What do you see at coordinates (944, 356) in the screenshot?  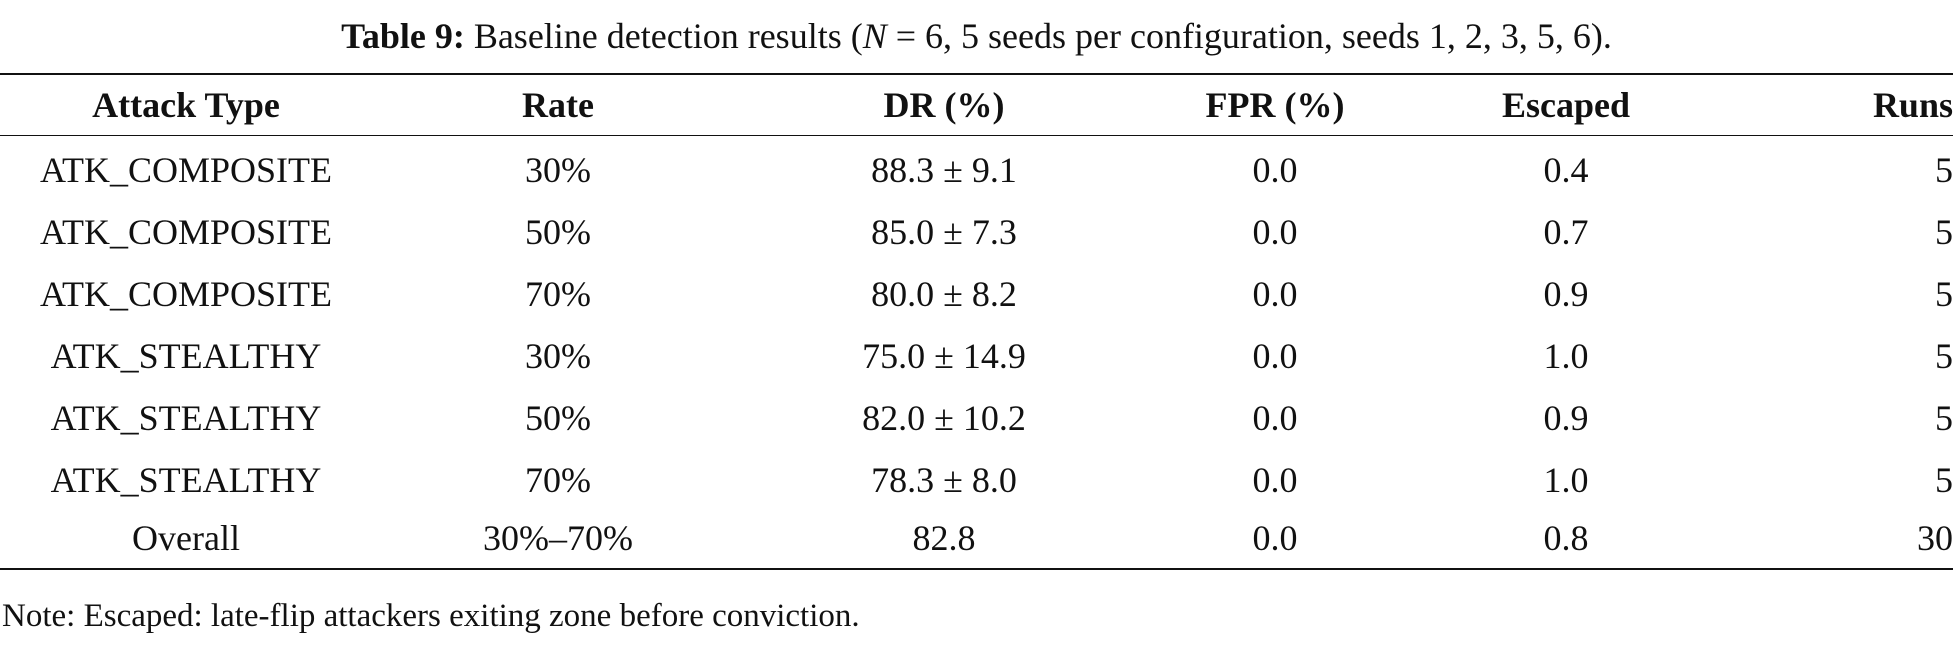 I see `cell-dr: 75.0 ± 14.9` at bounding box center [944, 356].